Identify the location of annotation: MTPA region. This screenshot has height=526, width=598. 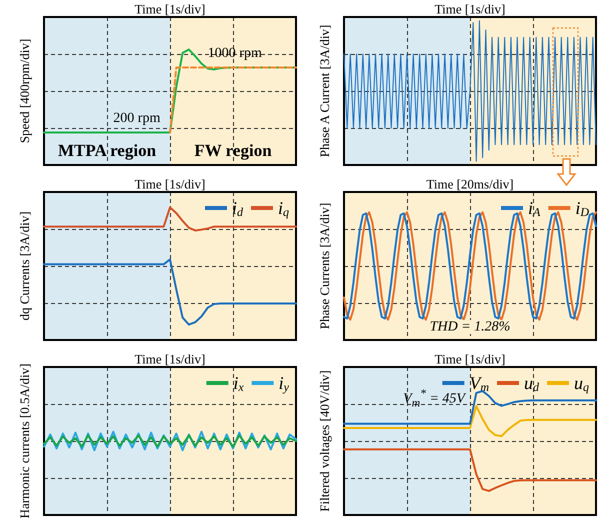
(107, 150).